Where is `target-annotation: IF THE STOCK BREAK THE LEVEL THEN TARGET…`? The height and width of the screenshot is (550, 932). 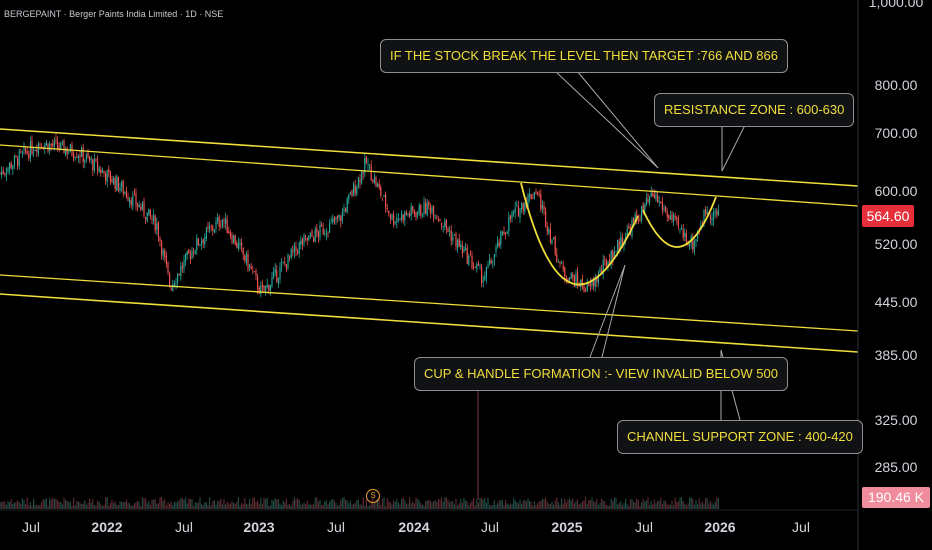 target-annotation: IF THE STOCK BREAK THE LEVEL THEN TARGET… is located at coordinates (584, 56).